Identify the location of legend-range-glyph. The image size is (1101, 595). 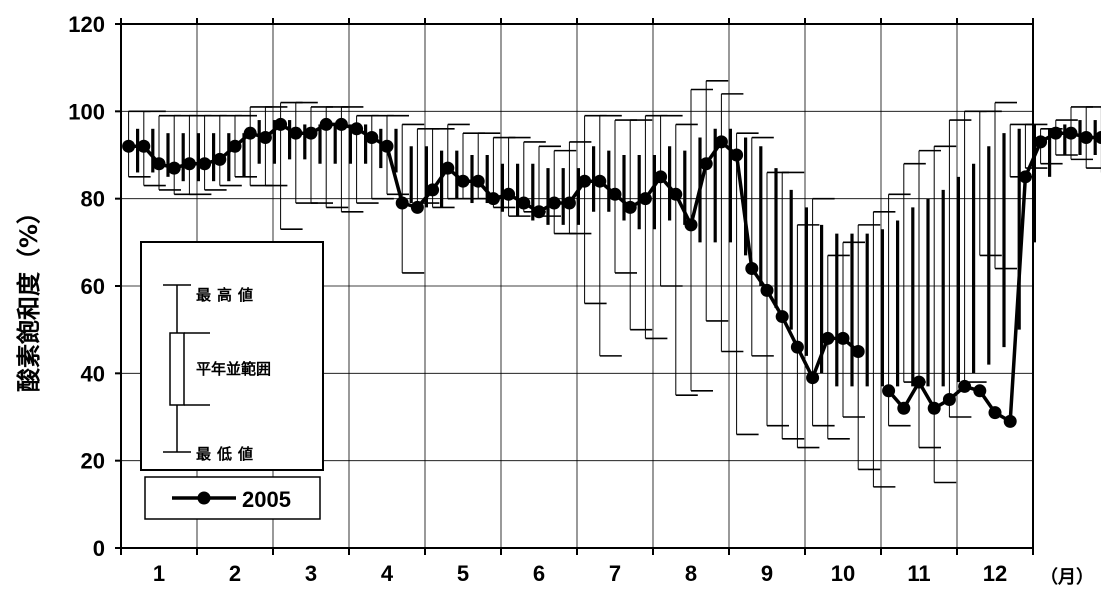
(186, 368).